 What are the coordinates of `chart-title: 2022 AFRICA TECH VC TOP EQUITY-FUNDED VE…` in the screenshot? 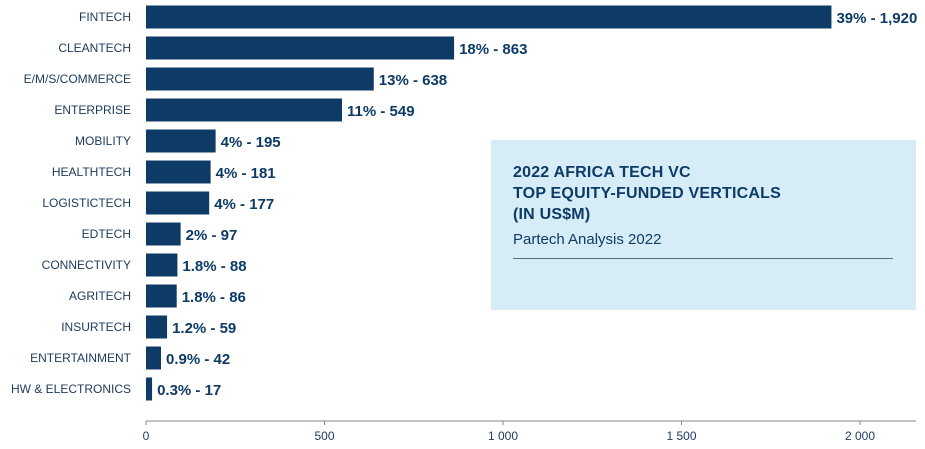 It's located at (647, 193).